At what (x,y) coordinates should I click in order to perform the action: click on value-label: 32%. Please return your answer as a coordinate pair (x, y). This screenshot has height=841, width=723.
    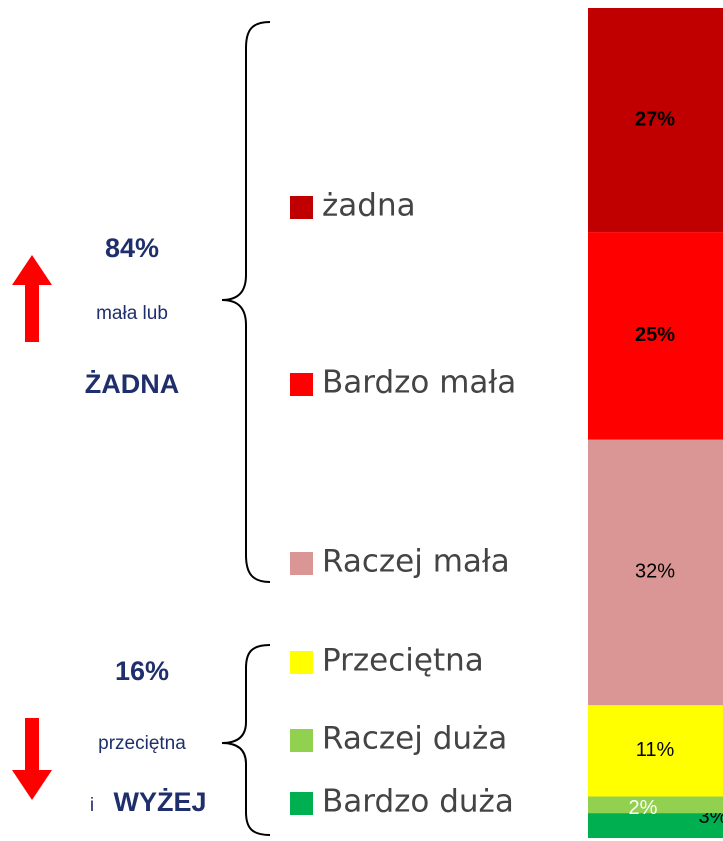
    Looking at the image, I should click on (655, 572).